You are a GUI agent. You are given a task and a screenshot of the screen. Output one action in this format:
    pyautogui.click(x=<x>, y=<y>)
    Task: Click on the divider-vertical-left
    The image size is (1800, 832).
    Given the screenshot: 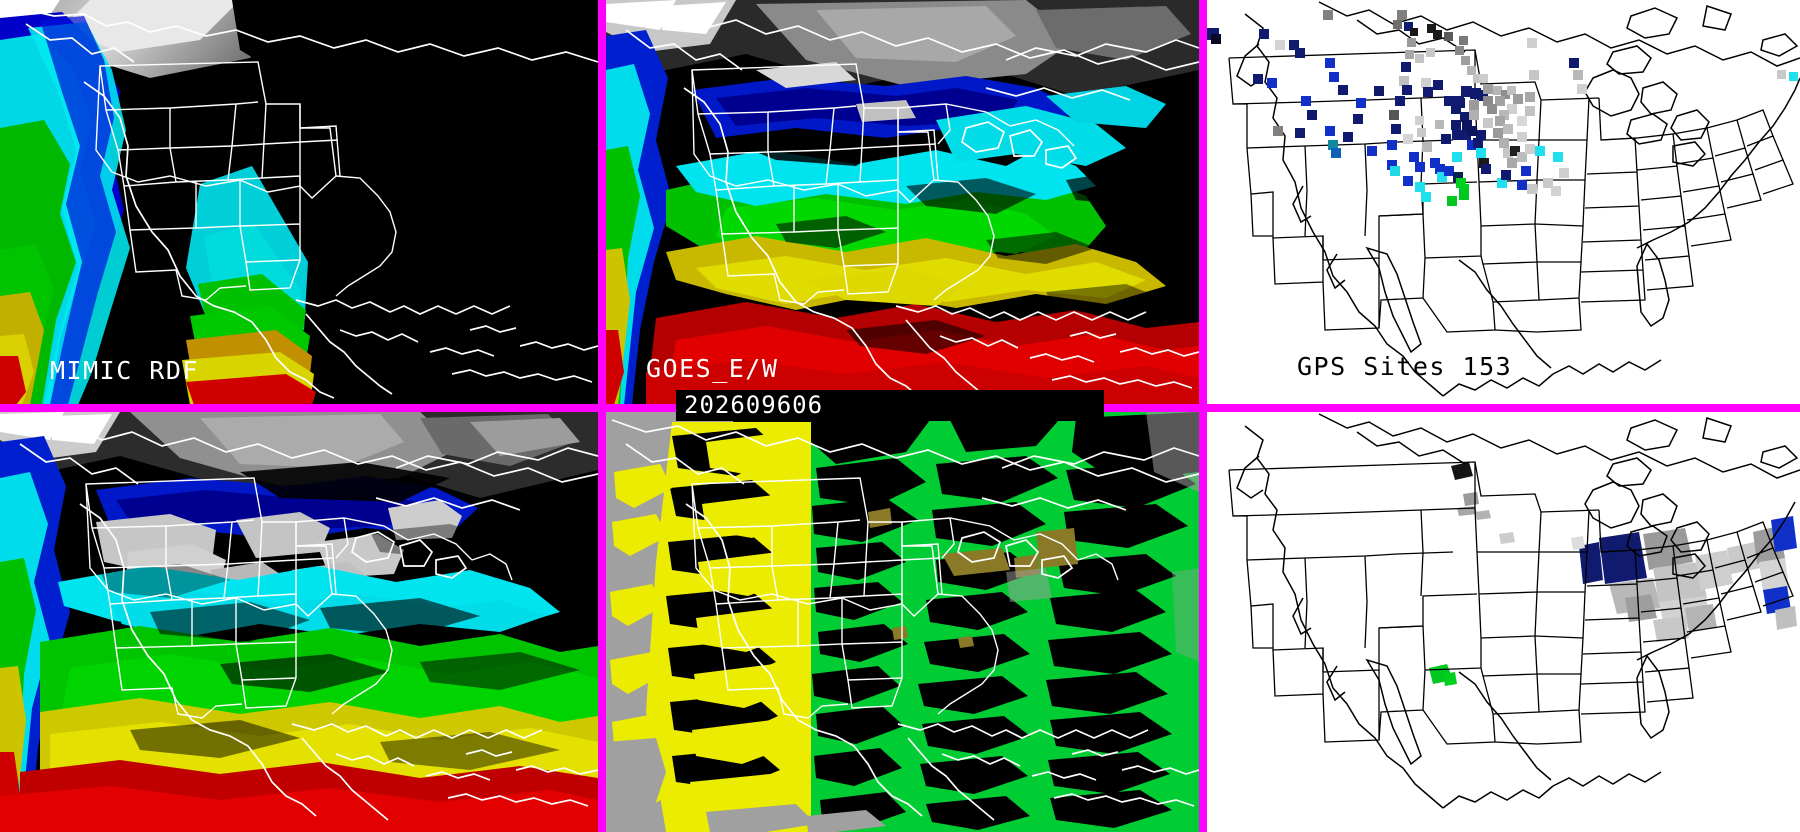 What is the action you would take?
    pyautogui.click(x=602, y=206)
    